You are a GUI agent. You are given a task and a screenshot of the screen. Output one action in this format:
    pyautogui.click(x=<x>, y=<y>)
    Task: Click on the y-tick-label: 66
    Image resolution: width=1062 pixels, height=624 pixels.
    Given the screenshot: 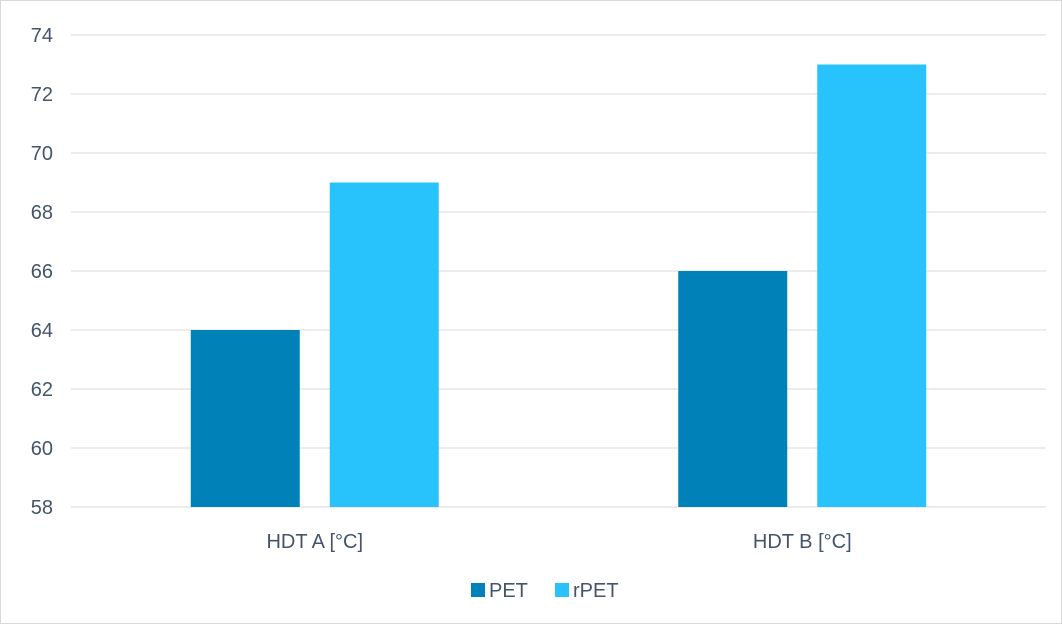 What is the action you would take?
    pyautogui.click(x=42, y=272)
    